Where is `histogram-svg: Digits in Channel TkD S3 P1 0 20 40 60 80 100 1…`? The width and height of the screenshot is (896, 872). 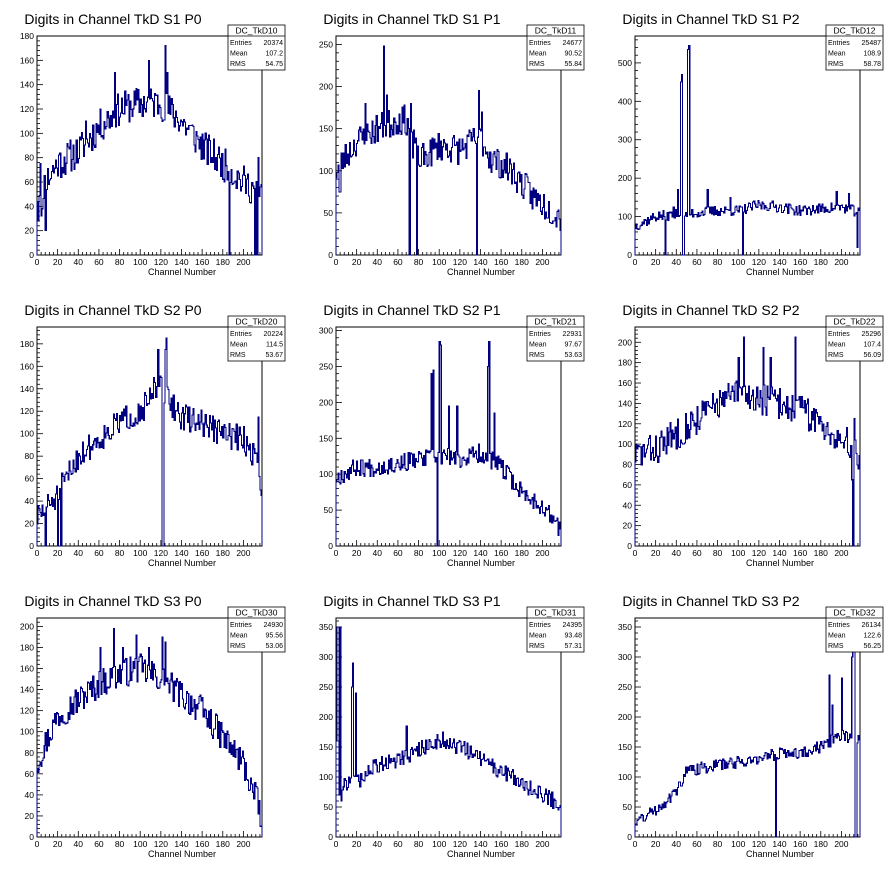 histogram-svg: Digits in Channel TkD S3 P1 0 20 40 60 80 100 1… is located at coordinates (452, 726).